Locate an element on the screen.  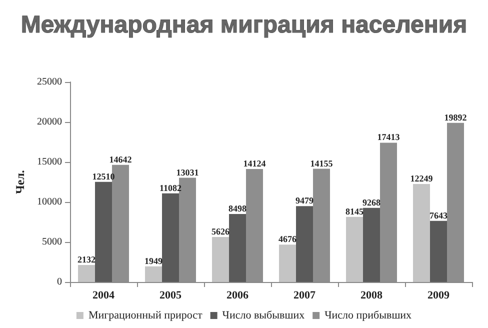
y-tick-label: 5000 is located at coordinates (52, 242).